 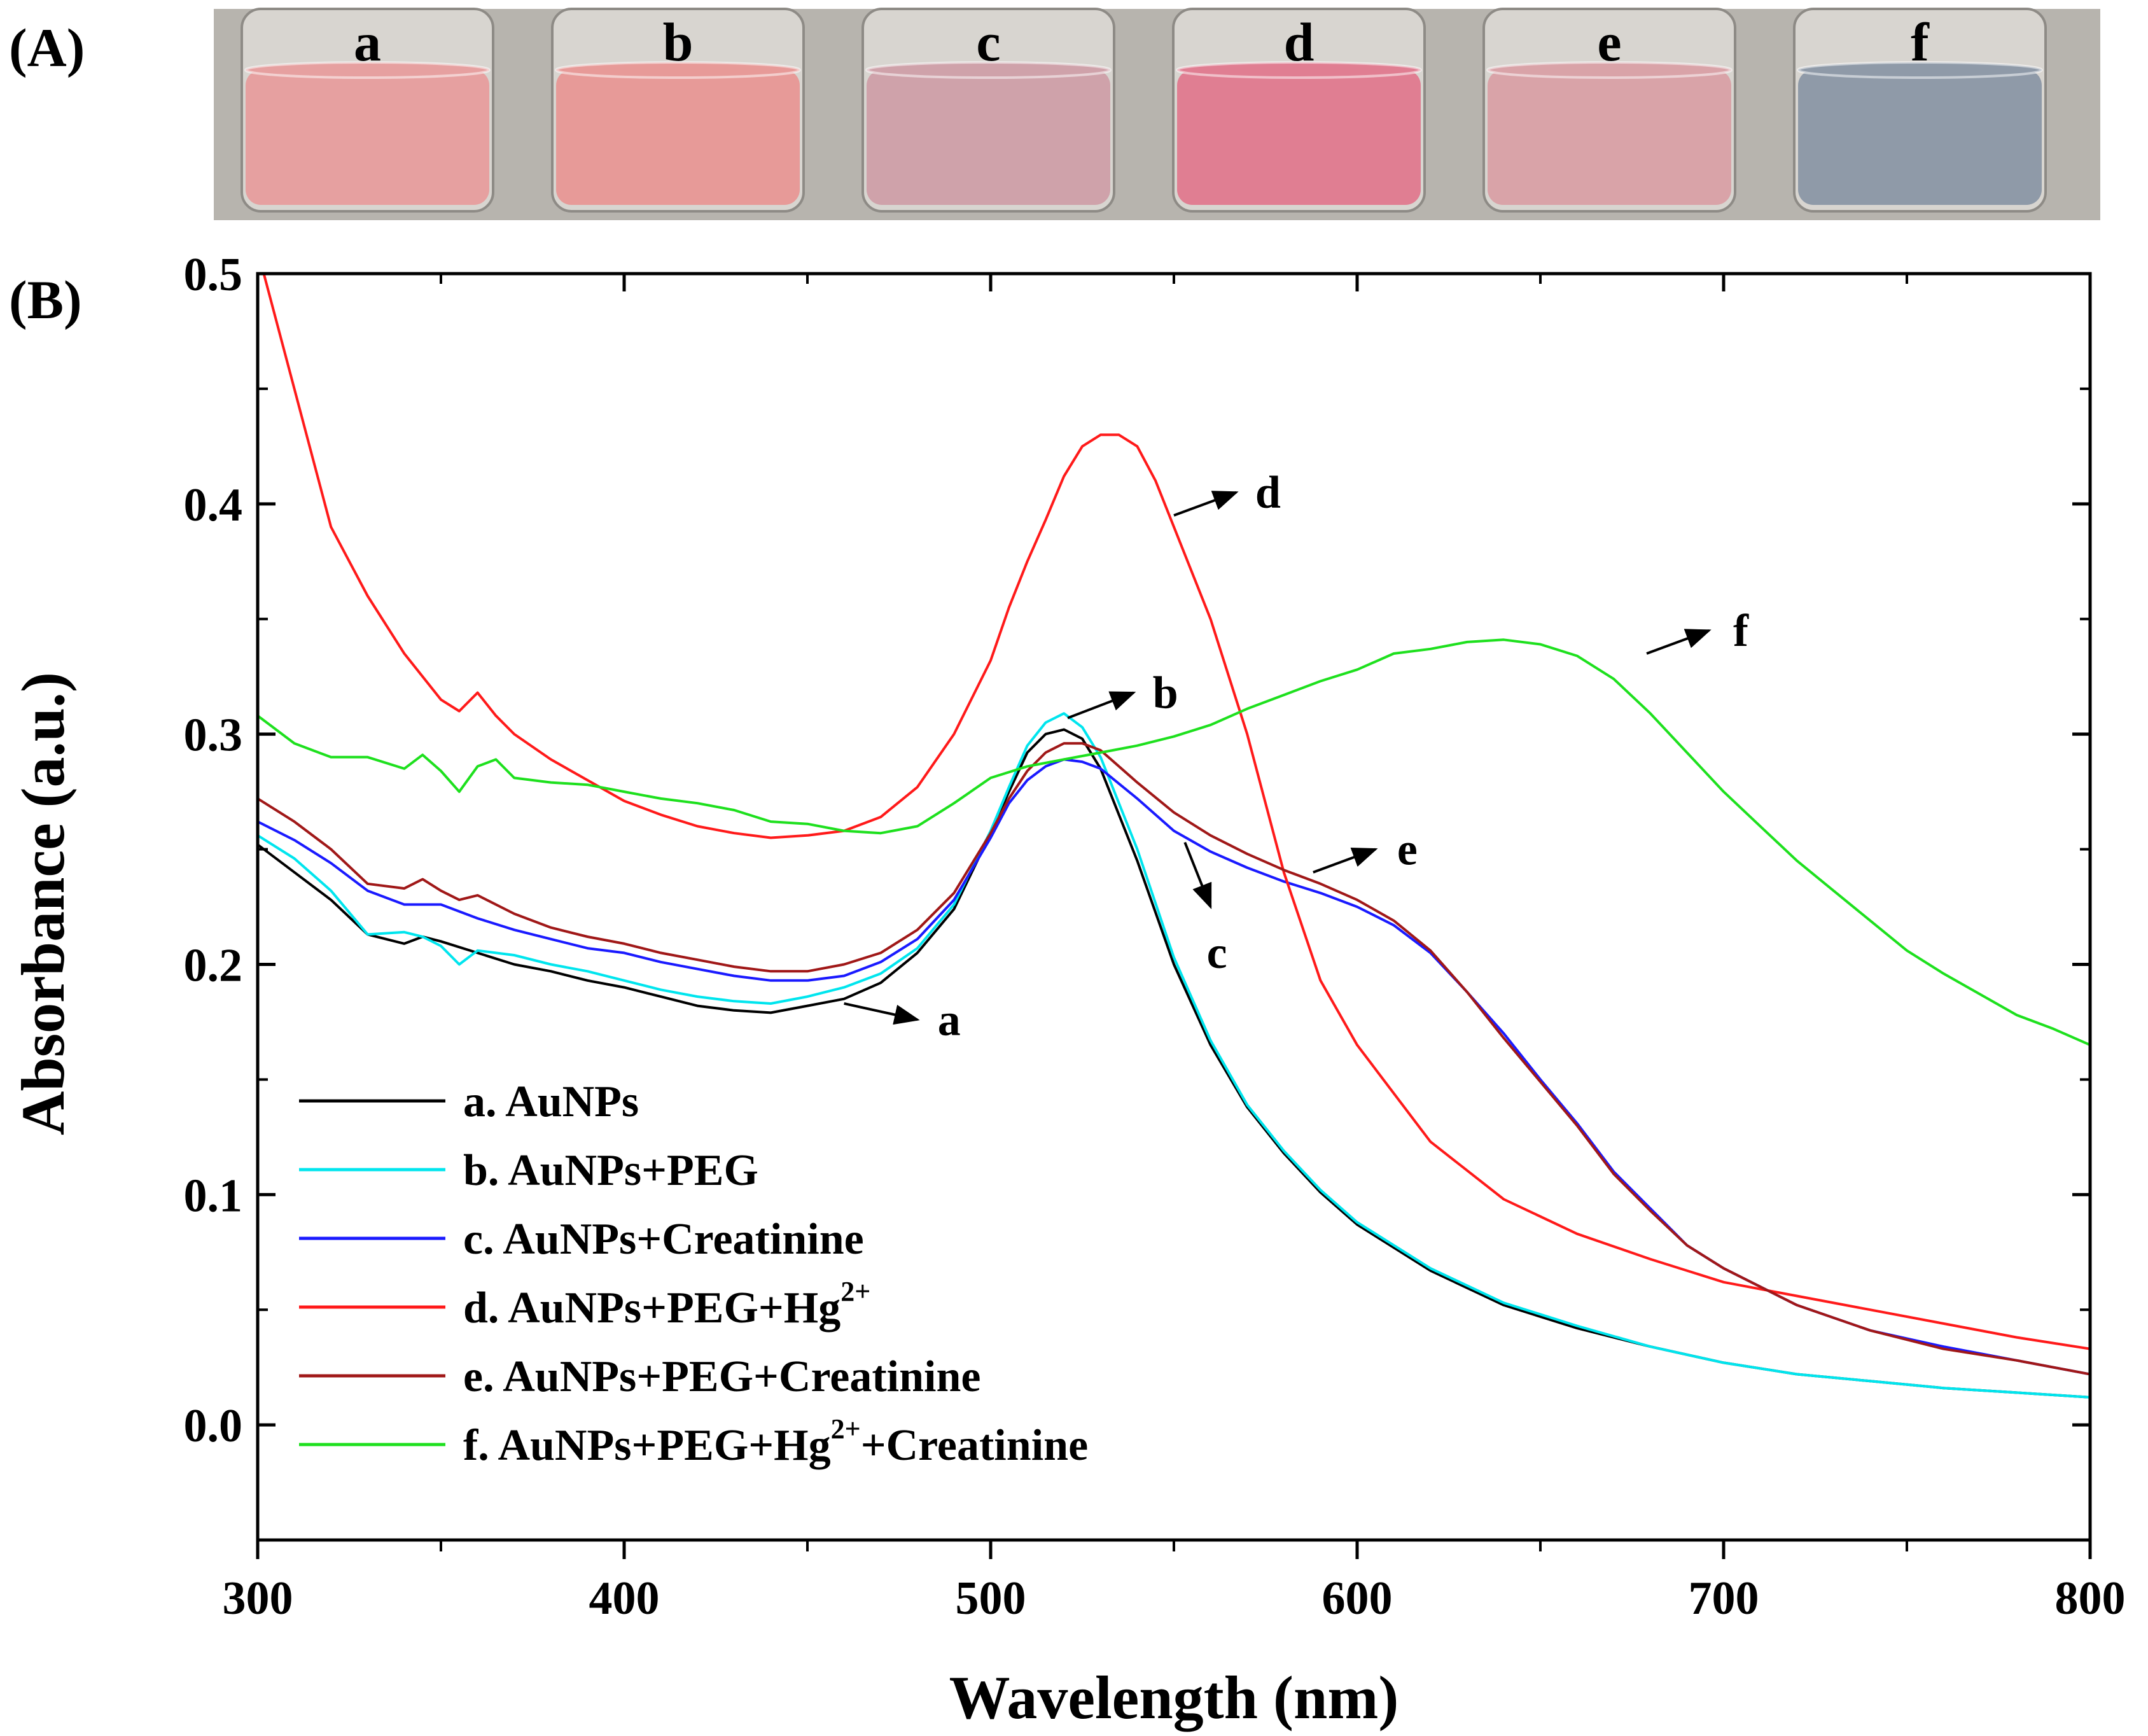 I want to click on legend-entry-b: b. AuNPs+PEG, so click(x=528, y=1170).